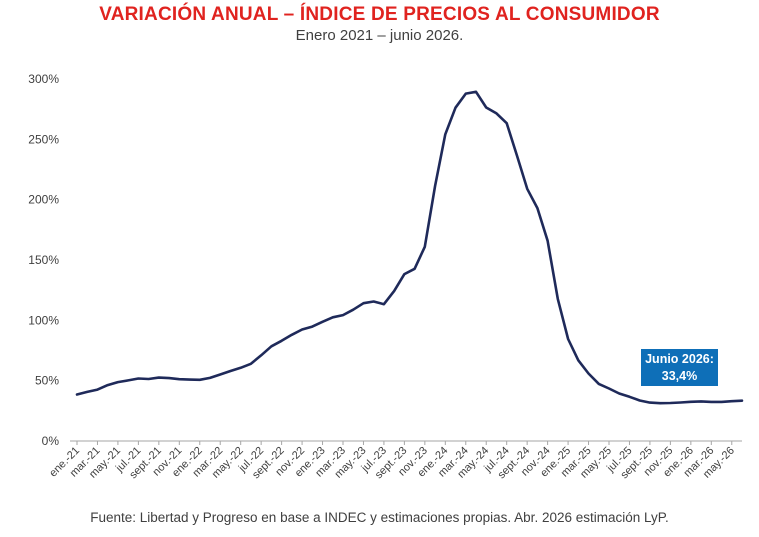 The height and width of the screenshot is (537, 759). Describe the element at coordinates (679, 359) in the screenshot. I see `callout-line-1: Junio 2026:` at that location.